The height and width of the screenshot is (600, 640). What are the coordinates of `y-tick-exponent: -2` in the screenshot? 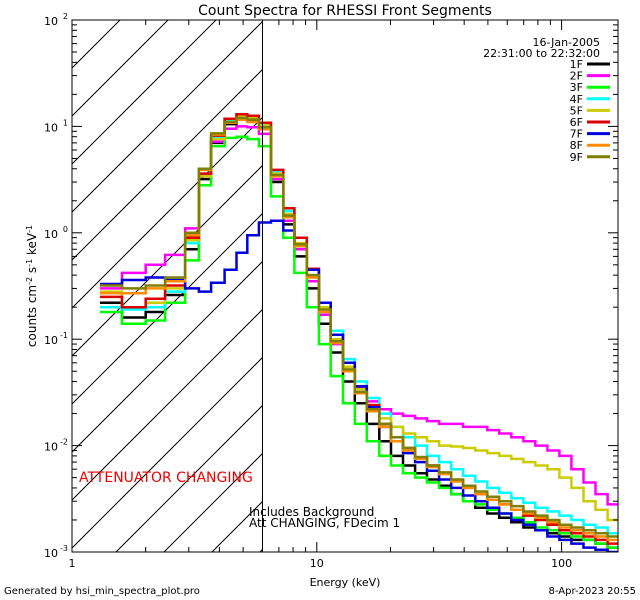 It's located at (64, 442).